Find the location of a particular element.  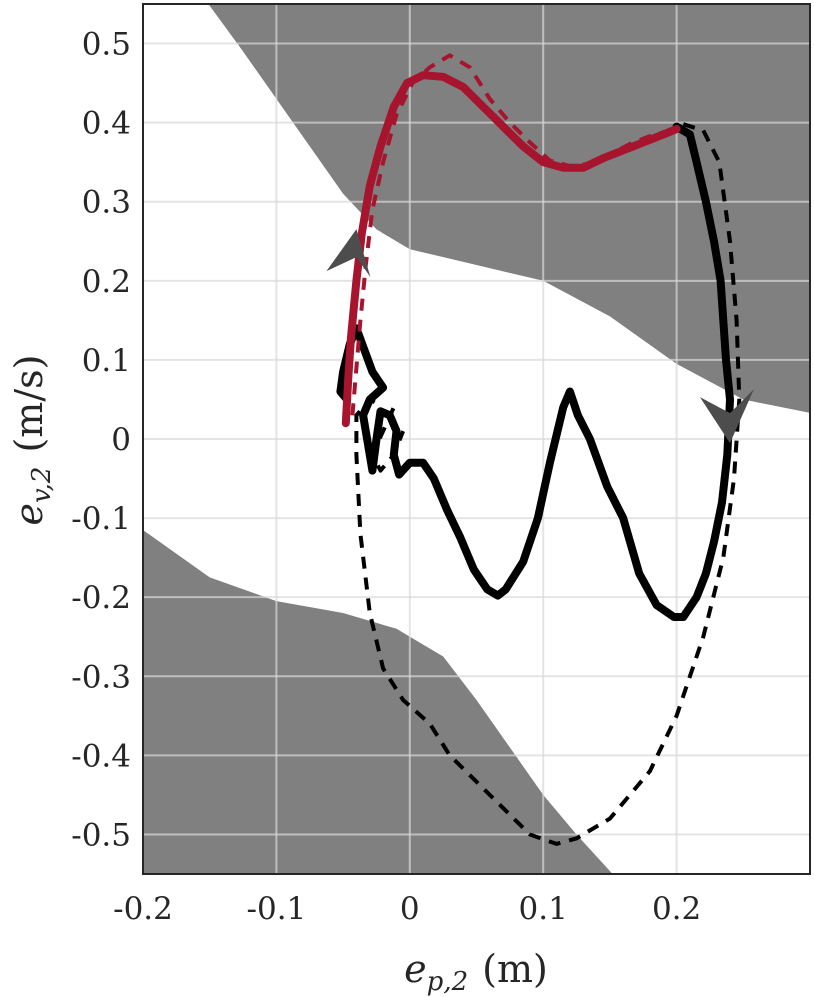

arrow-up is located at coordinates (348, 253).